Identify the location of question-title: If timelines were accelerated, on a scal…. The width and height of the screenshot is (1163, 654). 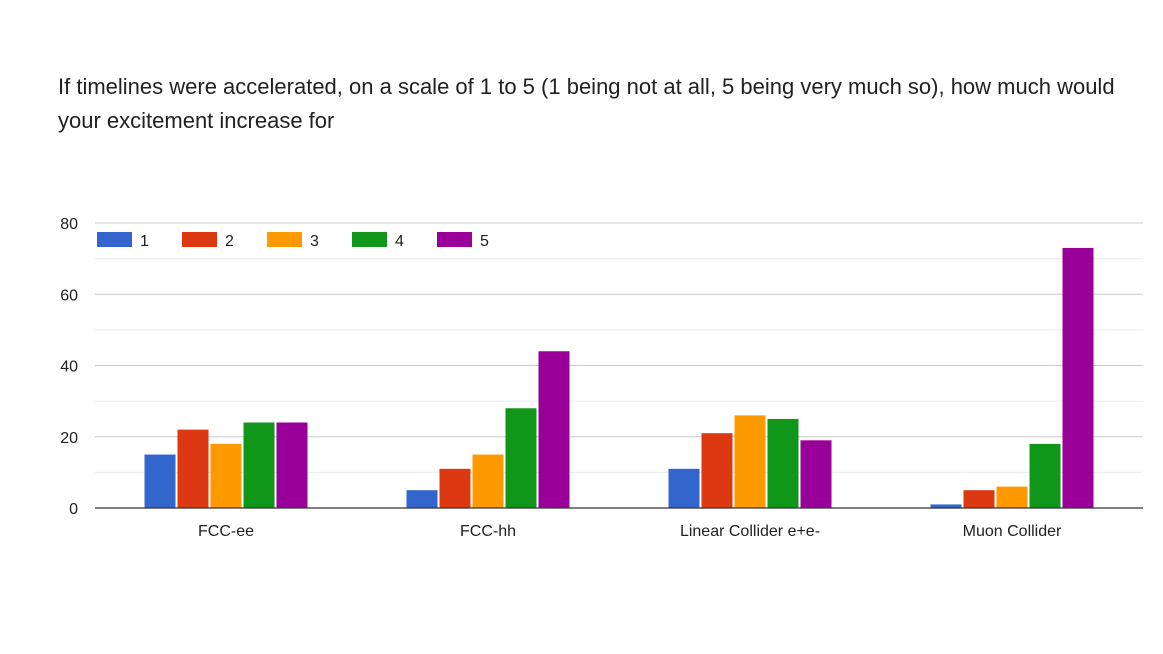
(586, 103).